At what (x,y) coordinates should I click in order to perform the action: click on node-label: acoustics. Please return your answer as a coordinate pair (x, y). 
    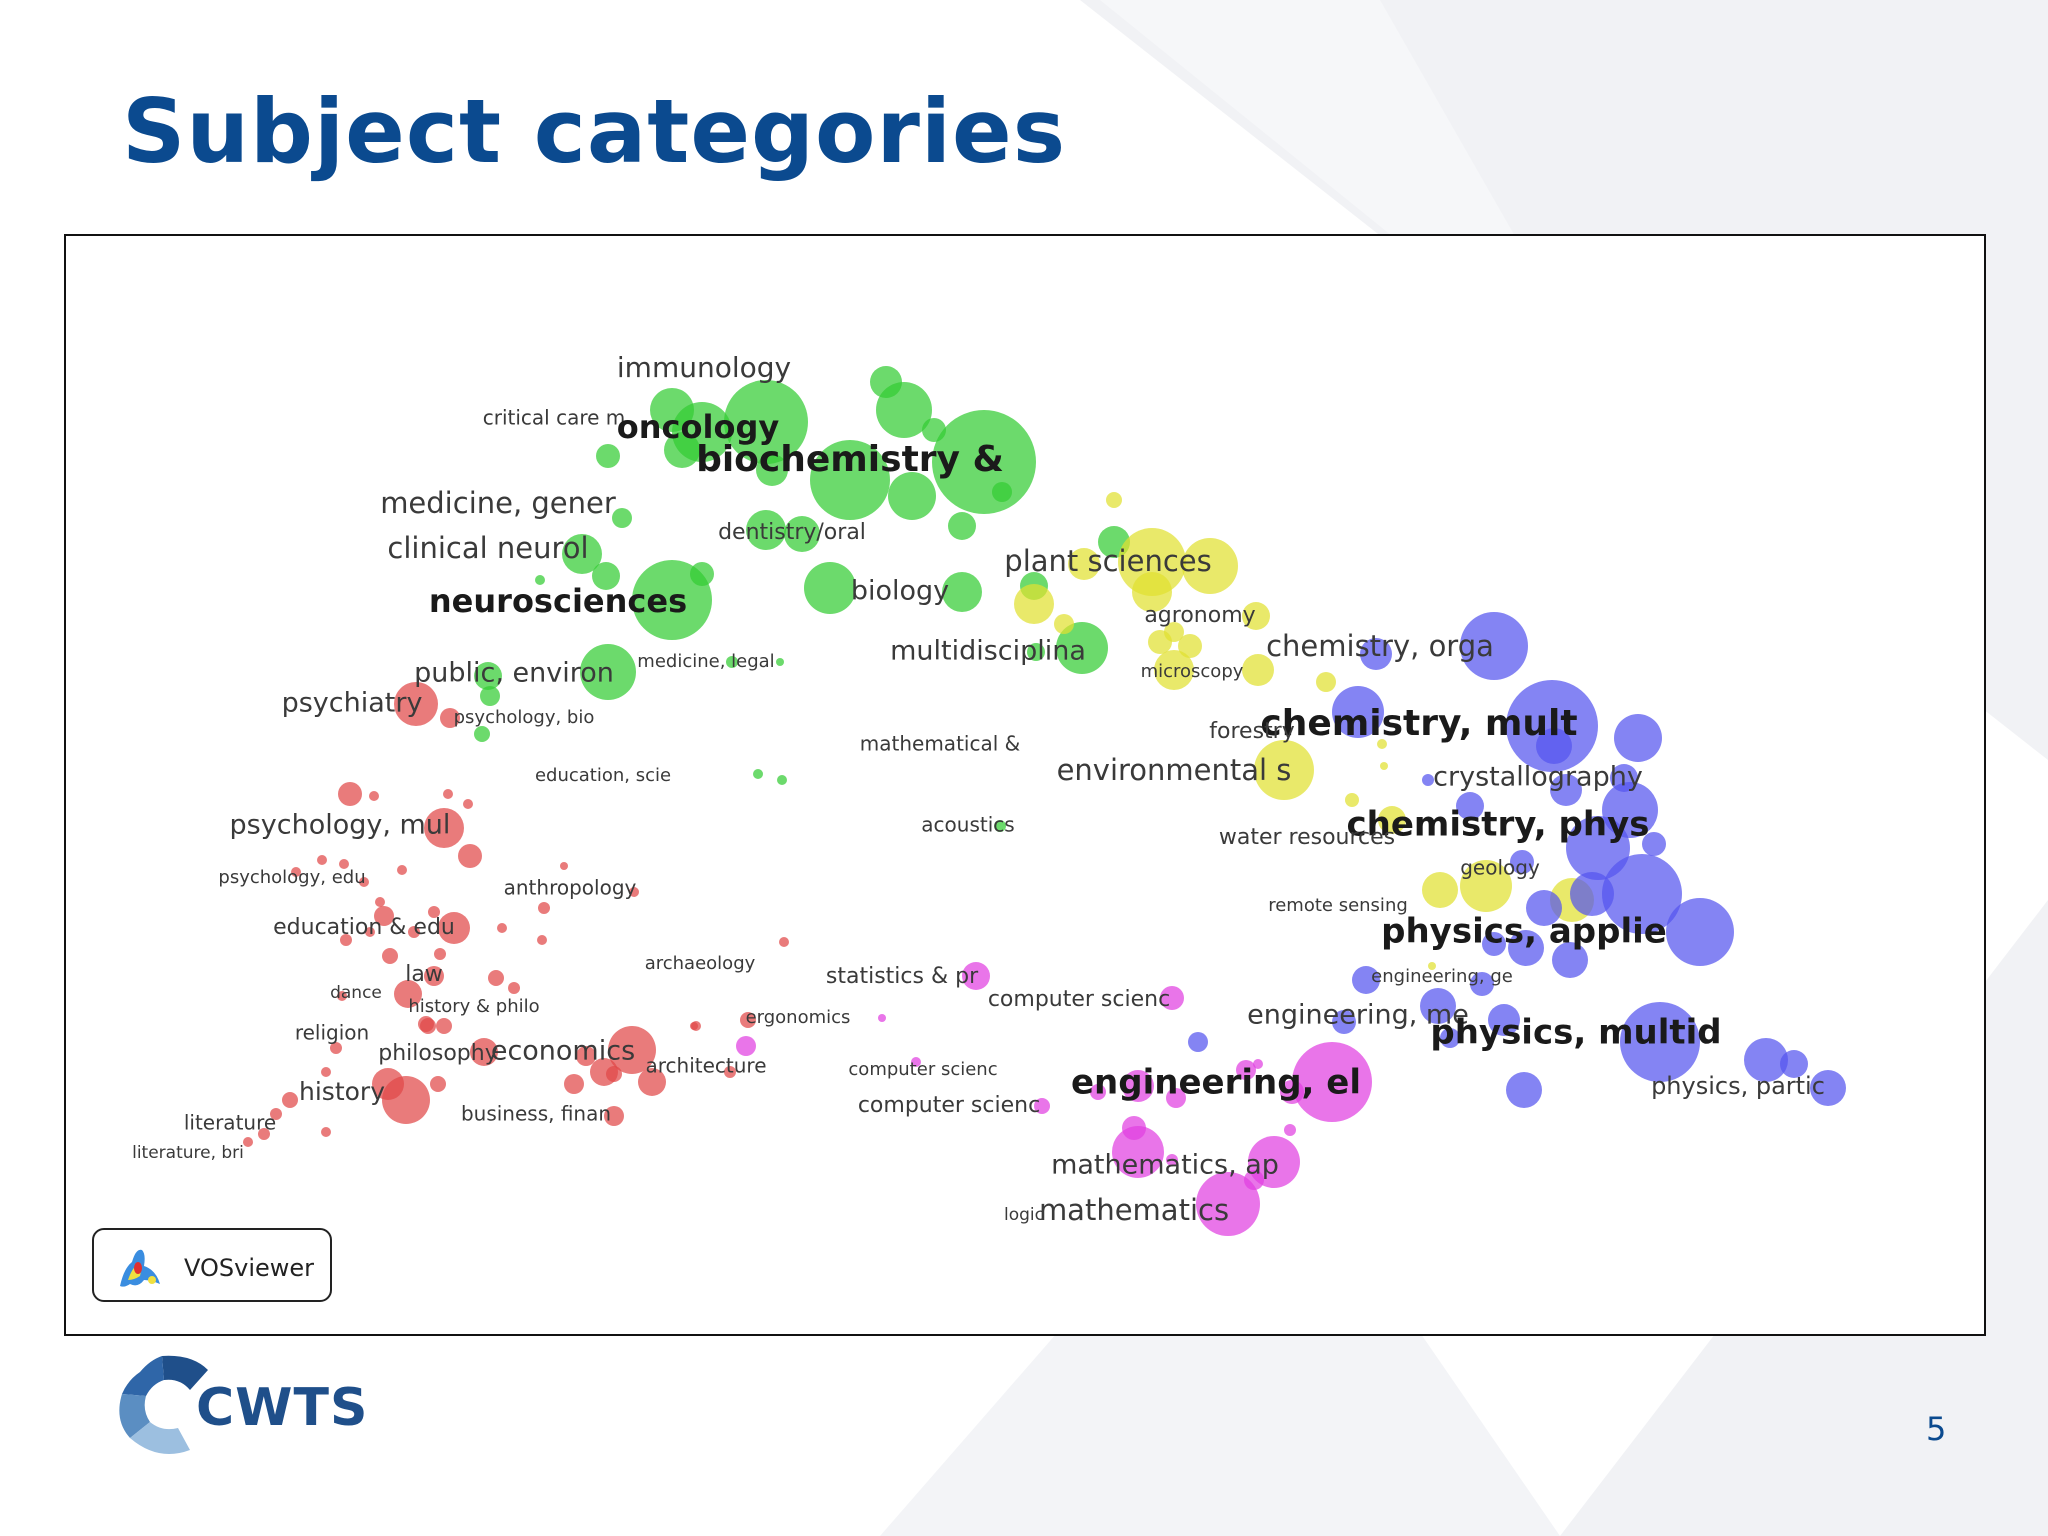
    Looking at the image, I should click on (967, 825).